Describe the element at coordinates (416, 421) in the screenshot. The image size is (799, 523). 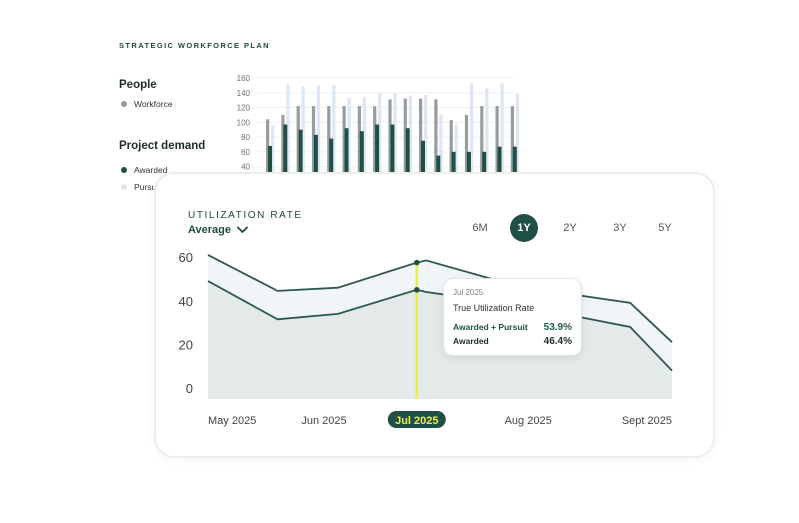
I see `x-tick-label: Jul 2025` at that location.